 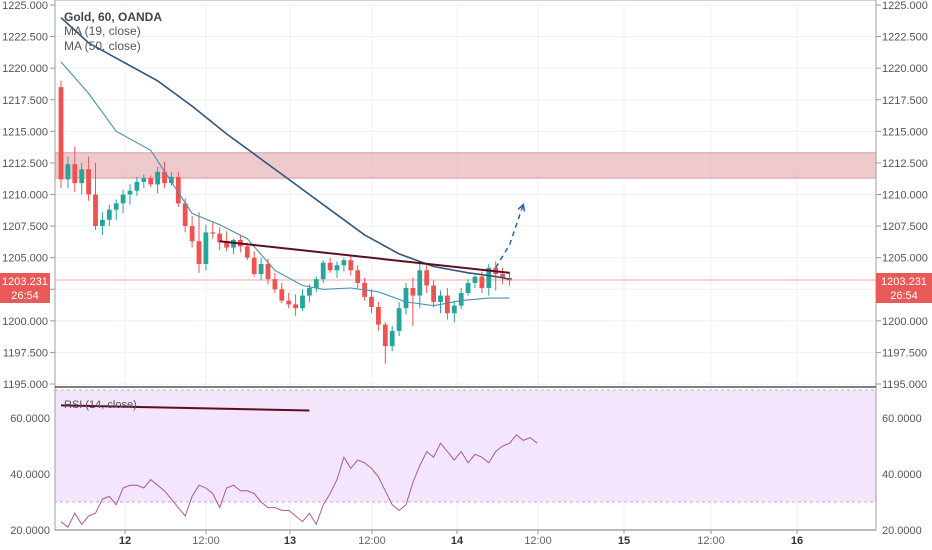 I want to click on price-tick-label-right: 1212.500, so click(x=905, y=164).